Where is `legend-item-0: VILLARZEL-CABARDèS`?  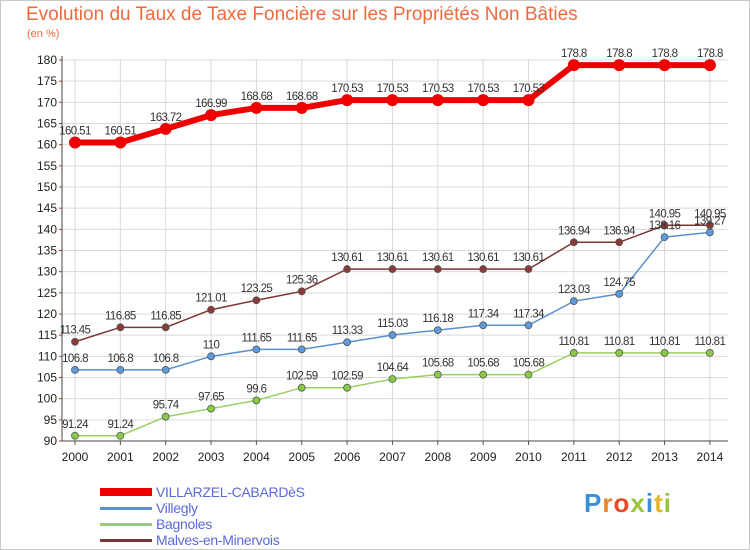 legend-item-0: VILLARZEL-CABARDèS is located at coordinates (202, 492).